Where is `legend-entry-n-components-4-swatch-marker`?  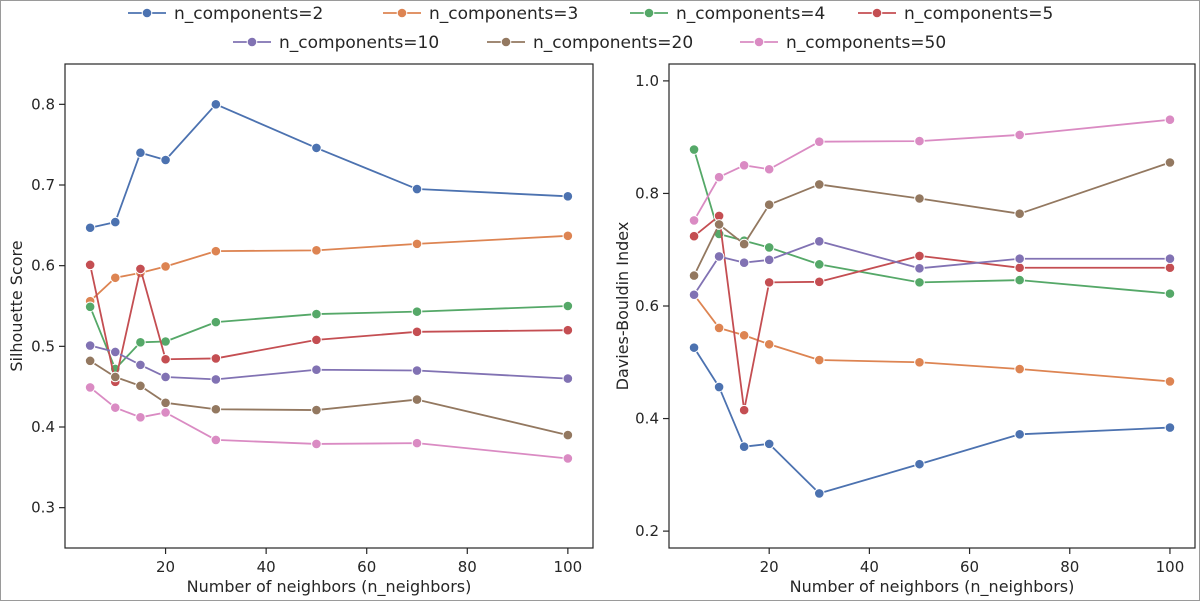 legend-entry-n-components-4-swatch-marker is located at coordinates (649, 13).